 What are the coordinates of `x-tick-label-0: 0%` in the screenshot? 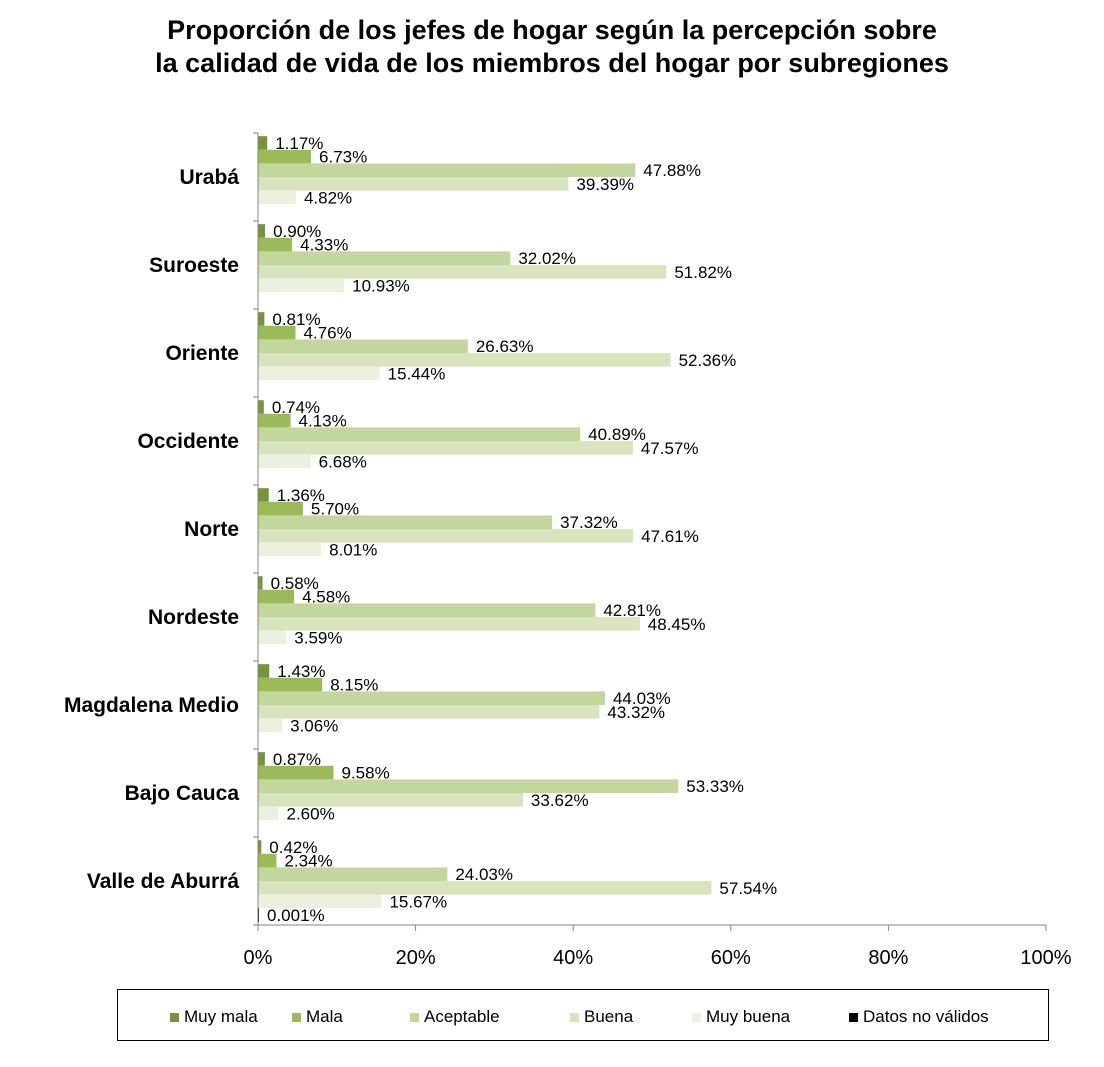 It's located at (258, 958).